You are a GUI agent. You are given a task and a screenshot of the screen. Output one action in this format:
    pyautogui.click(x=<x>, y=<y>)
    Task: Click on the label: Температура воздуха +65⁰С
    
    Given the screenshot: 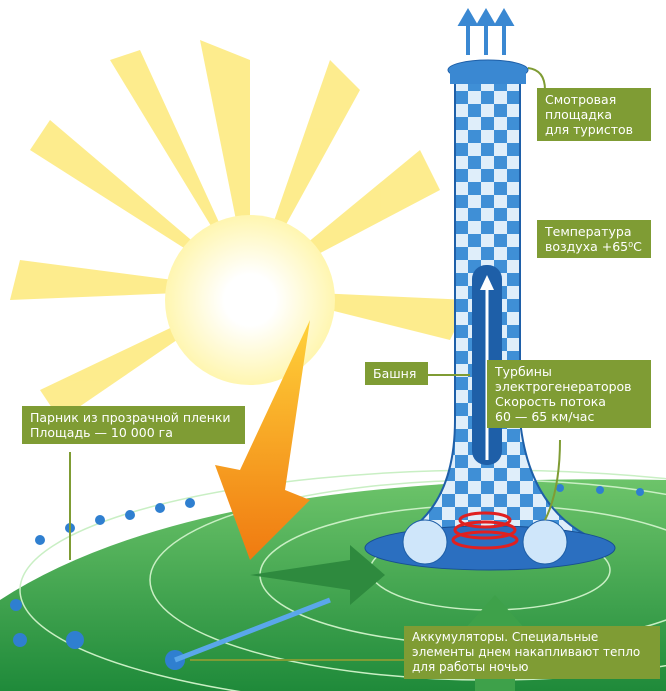 What is the action you would take?
    pyautogui.click(x=594, y=239)
    